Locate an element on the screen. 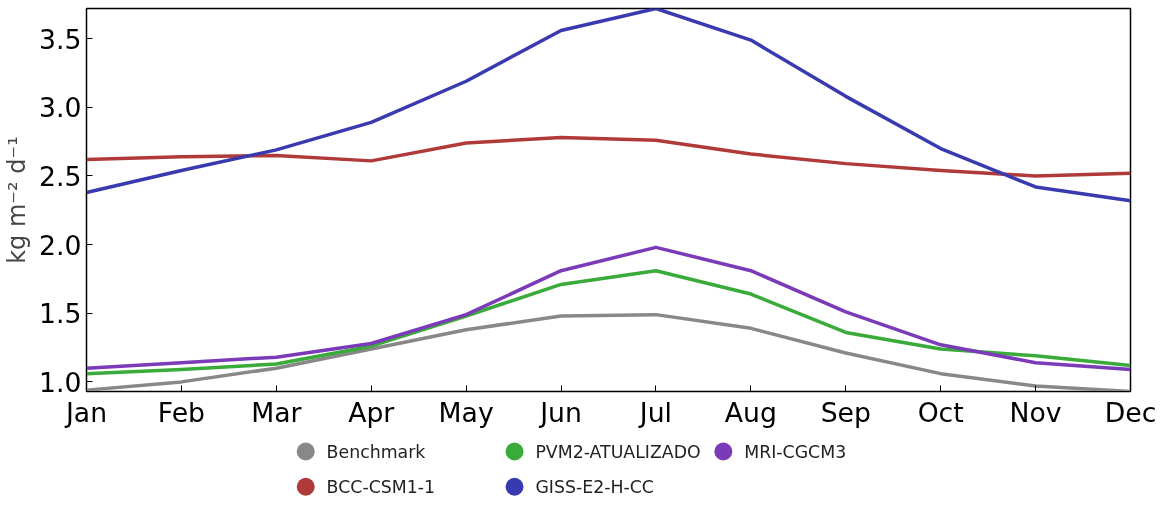 This screenshot has width=1169, height=516. x-tick-label: Nov is located at coordinates (1035, 412).